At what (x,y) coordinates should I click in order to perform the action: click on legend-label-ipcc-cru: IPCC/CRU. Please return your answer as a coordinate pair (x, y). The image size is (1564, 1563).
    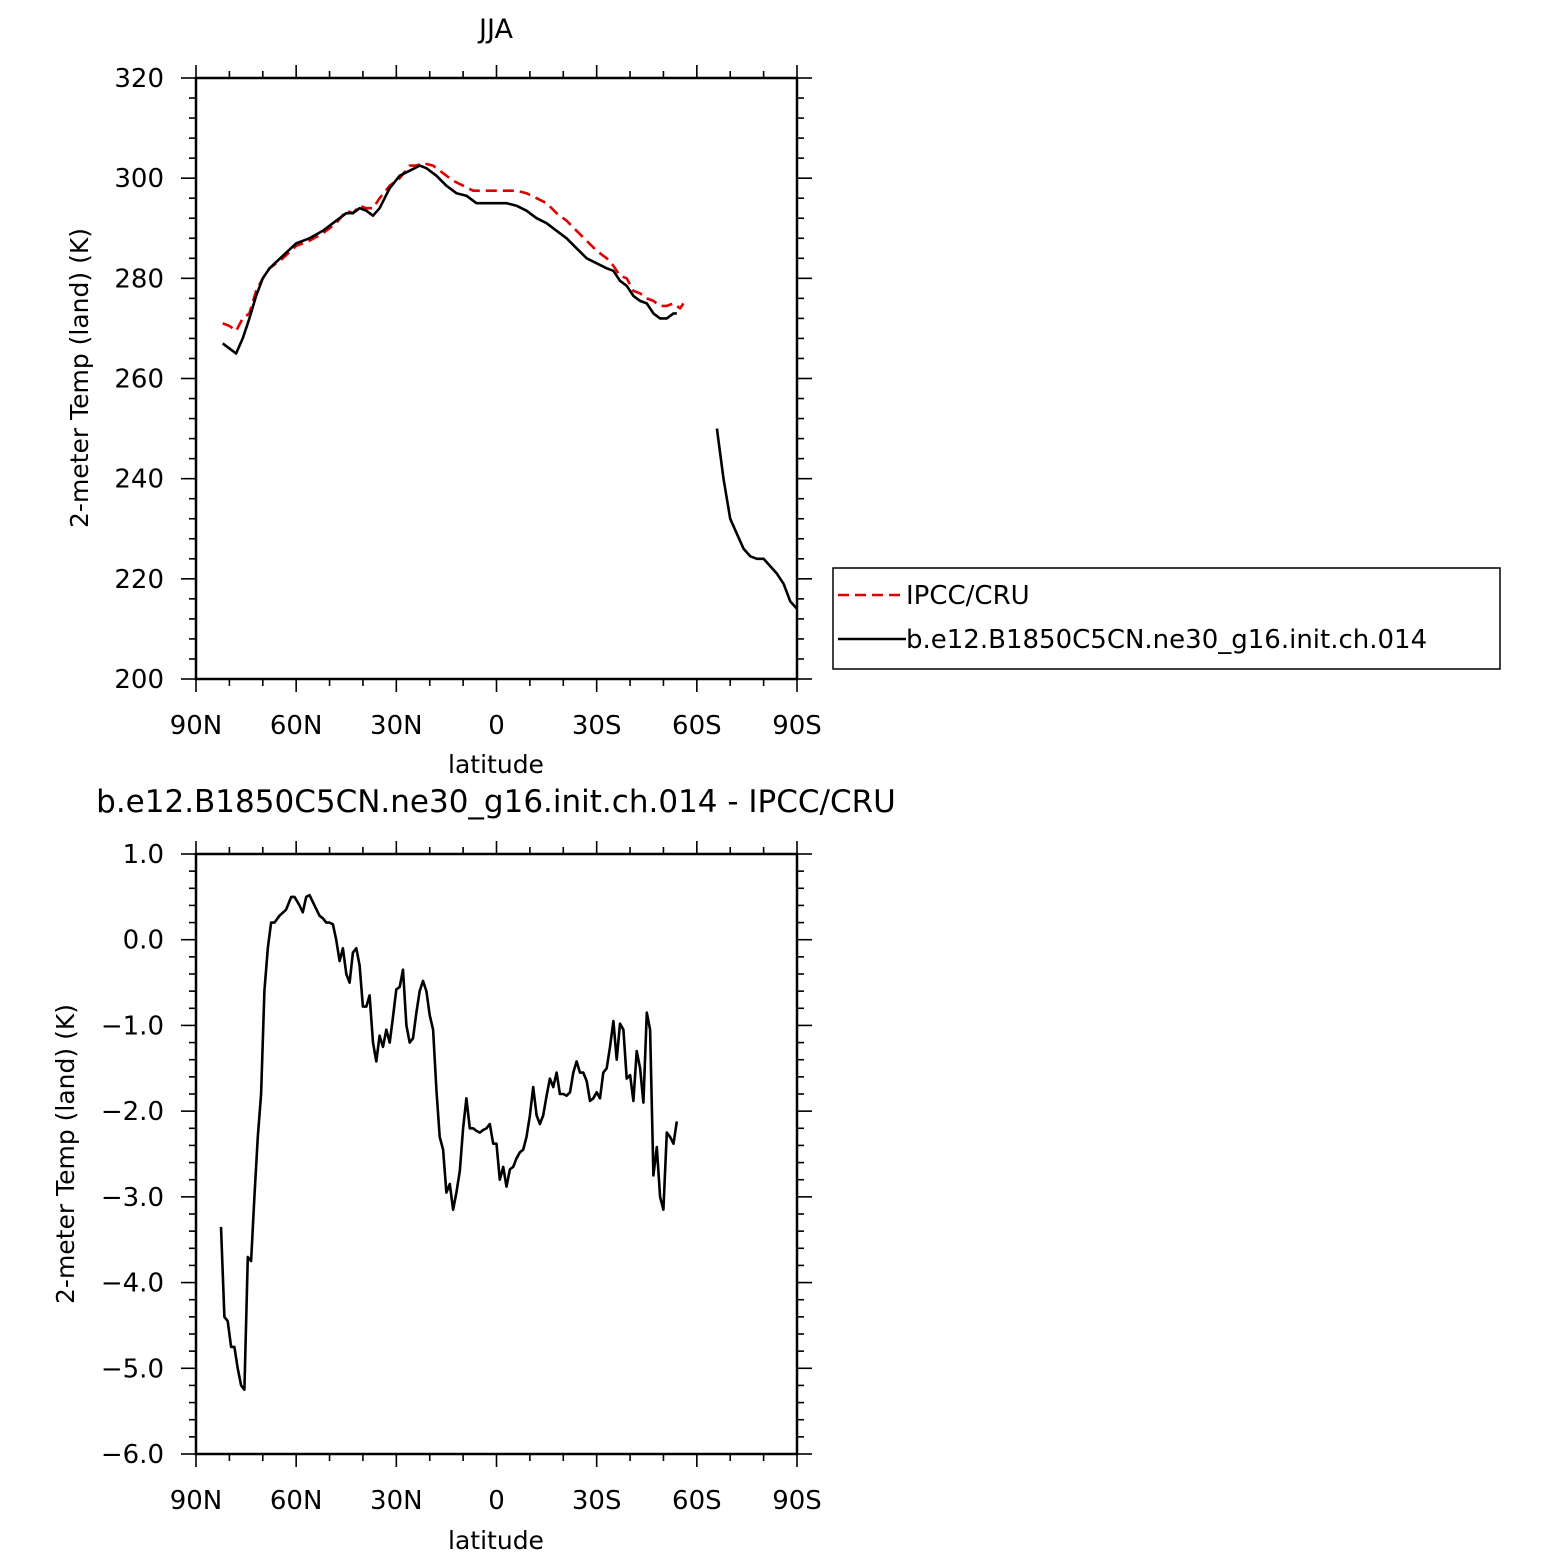
    Looking at the image, I should click on (968, 596).